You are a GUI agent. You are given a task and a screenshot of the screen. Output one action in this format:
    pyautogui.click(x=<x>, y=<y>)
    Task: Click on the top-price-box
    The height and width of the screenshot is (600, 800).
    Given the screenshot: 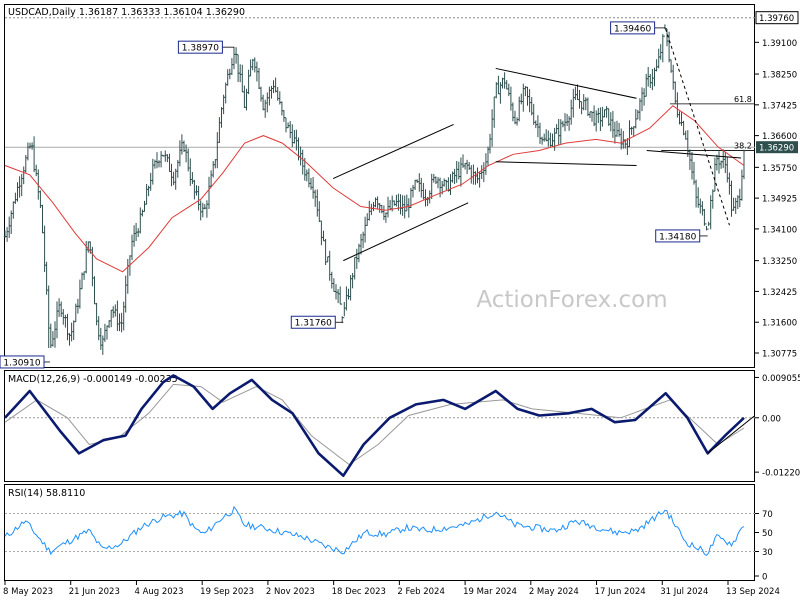 What is the action you would take?
    pyautogui.click(x=777, y=18)
    